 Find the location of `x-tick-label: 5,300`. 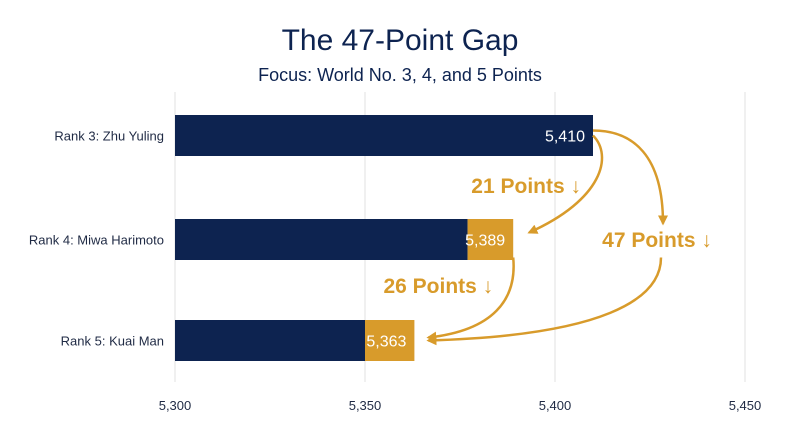

x-tick-label: 5,300 is located at coordinates (175, 405).